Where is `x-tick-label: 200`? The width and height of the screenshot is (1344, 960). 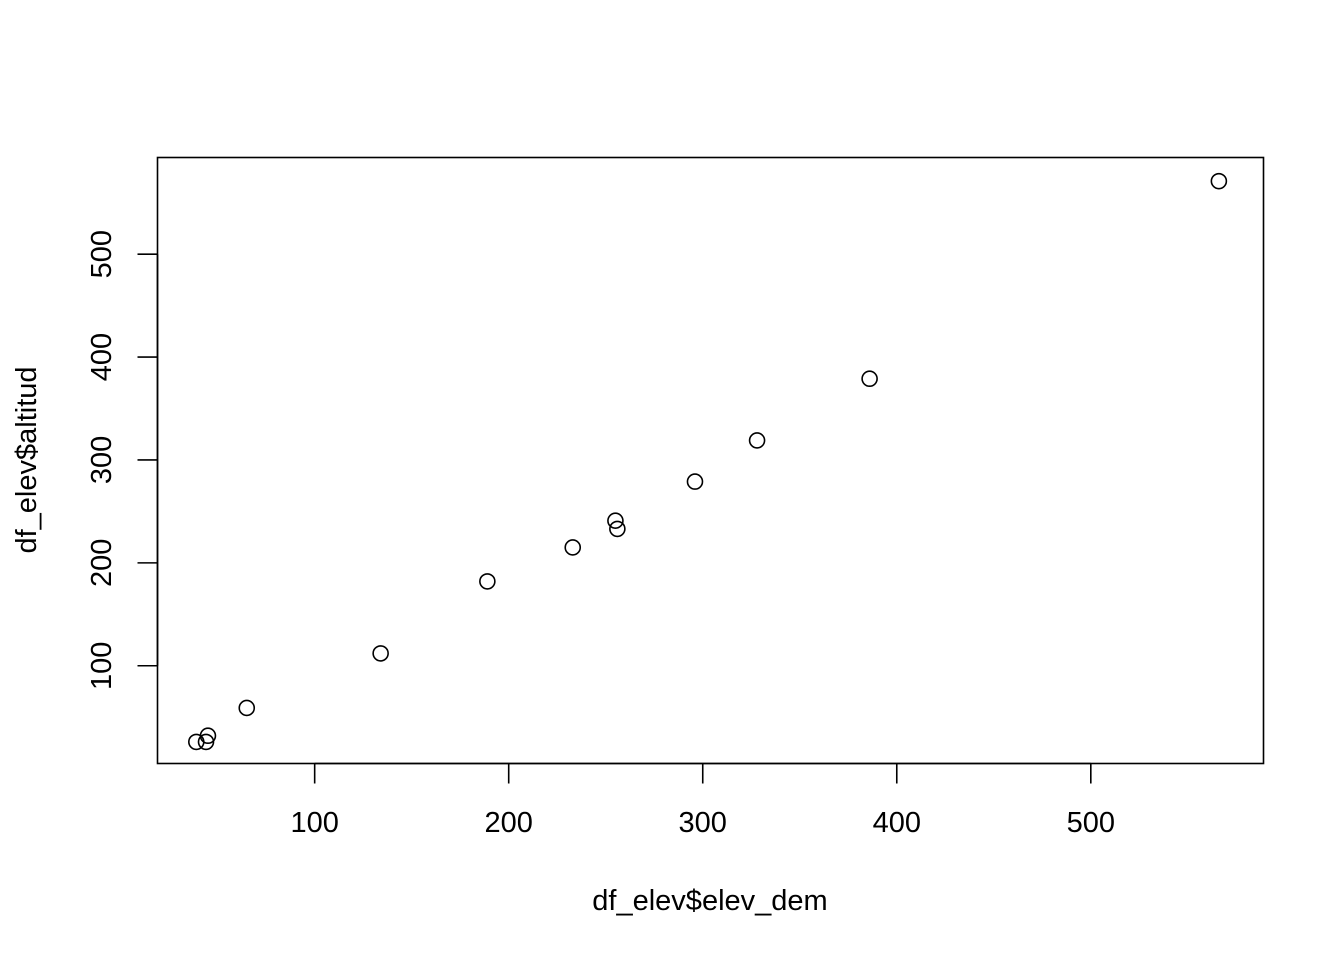
x-tick-label: 200 is located at coordinates (509, 823).